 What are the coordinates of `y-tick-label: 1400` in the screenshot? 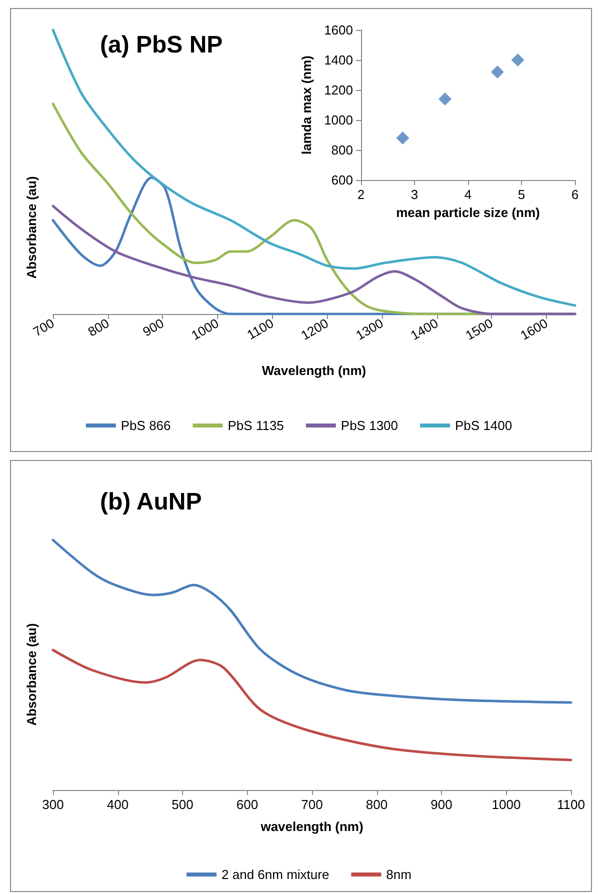 It's located at (338, 60).